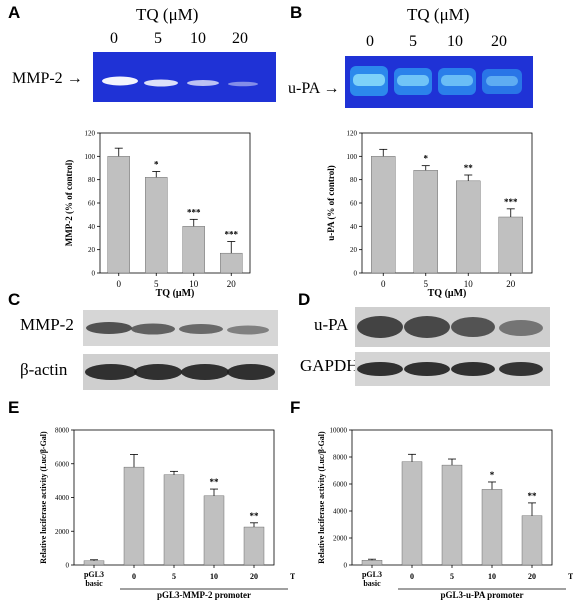 The height and width of the screenshot is (613, 573). I want to click on blot-d-upa, so click(452, 327).